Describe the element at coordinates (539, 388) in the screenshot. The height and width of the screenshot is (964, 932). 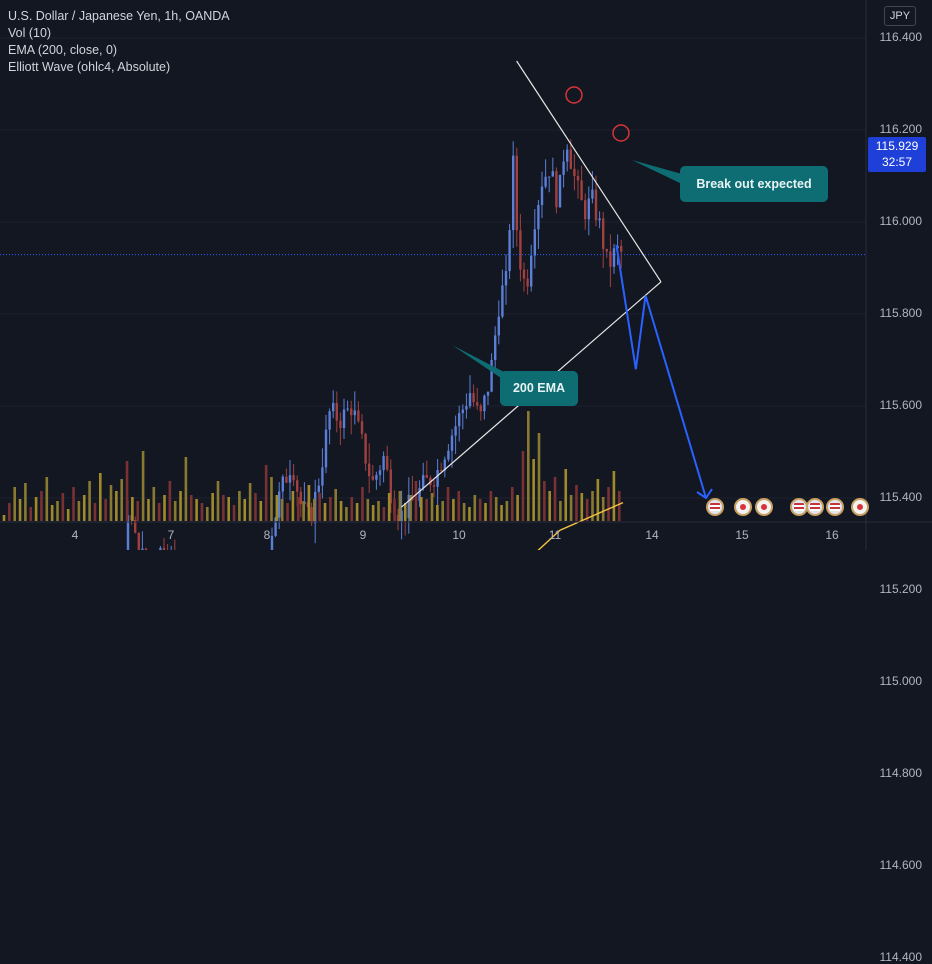
I see `ema-callout: 200 EMA` at that location.